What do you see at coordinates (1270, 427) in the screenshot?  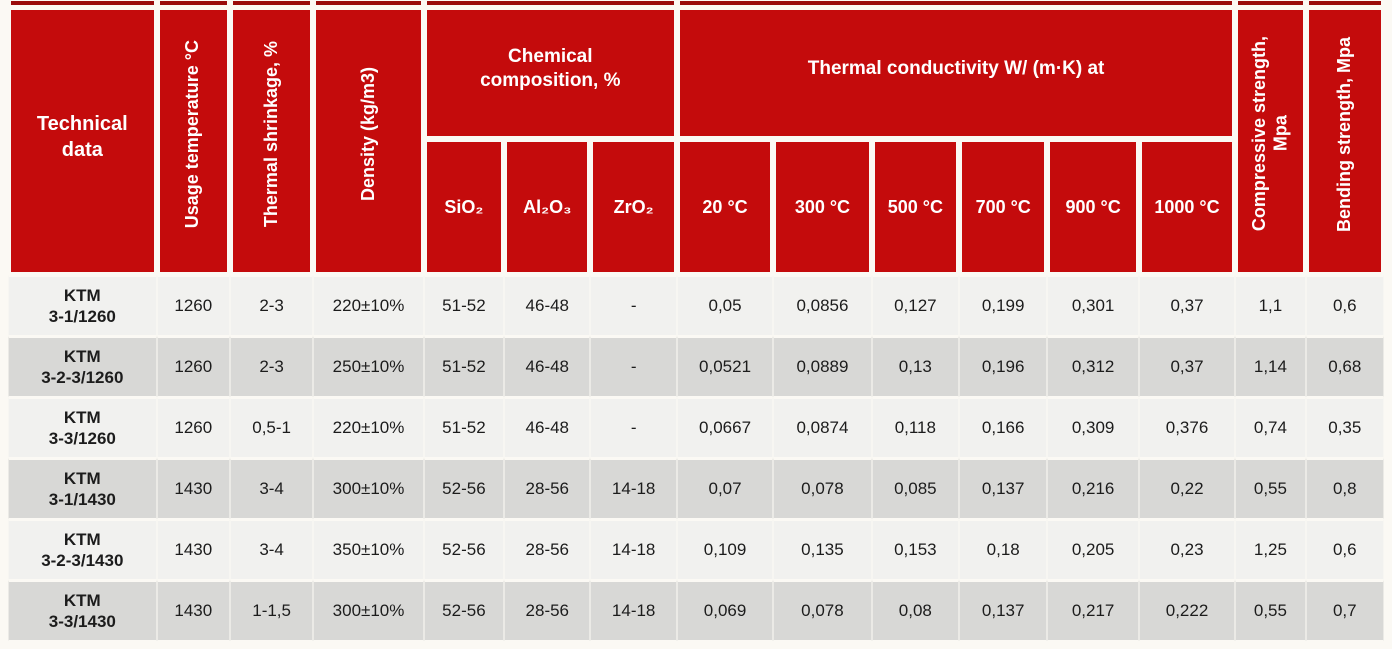 I see `value-cell: 0,74` at bounding box center [1270, 427].